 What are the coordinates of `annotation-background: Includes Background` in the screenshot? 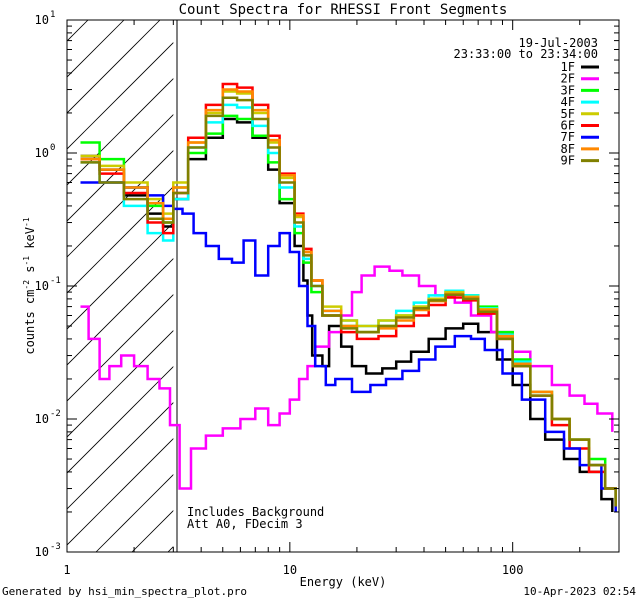 It's located at (255, 512).